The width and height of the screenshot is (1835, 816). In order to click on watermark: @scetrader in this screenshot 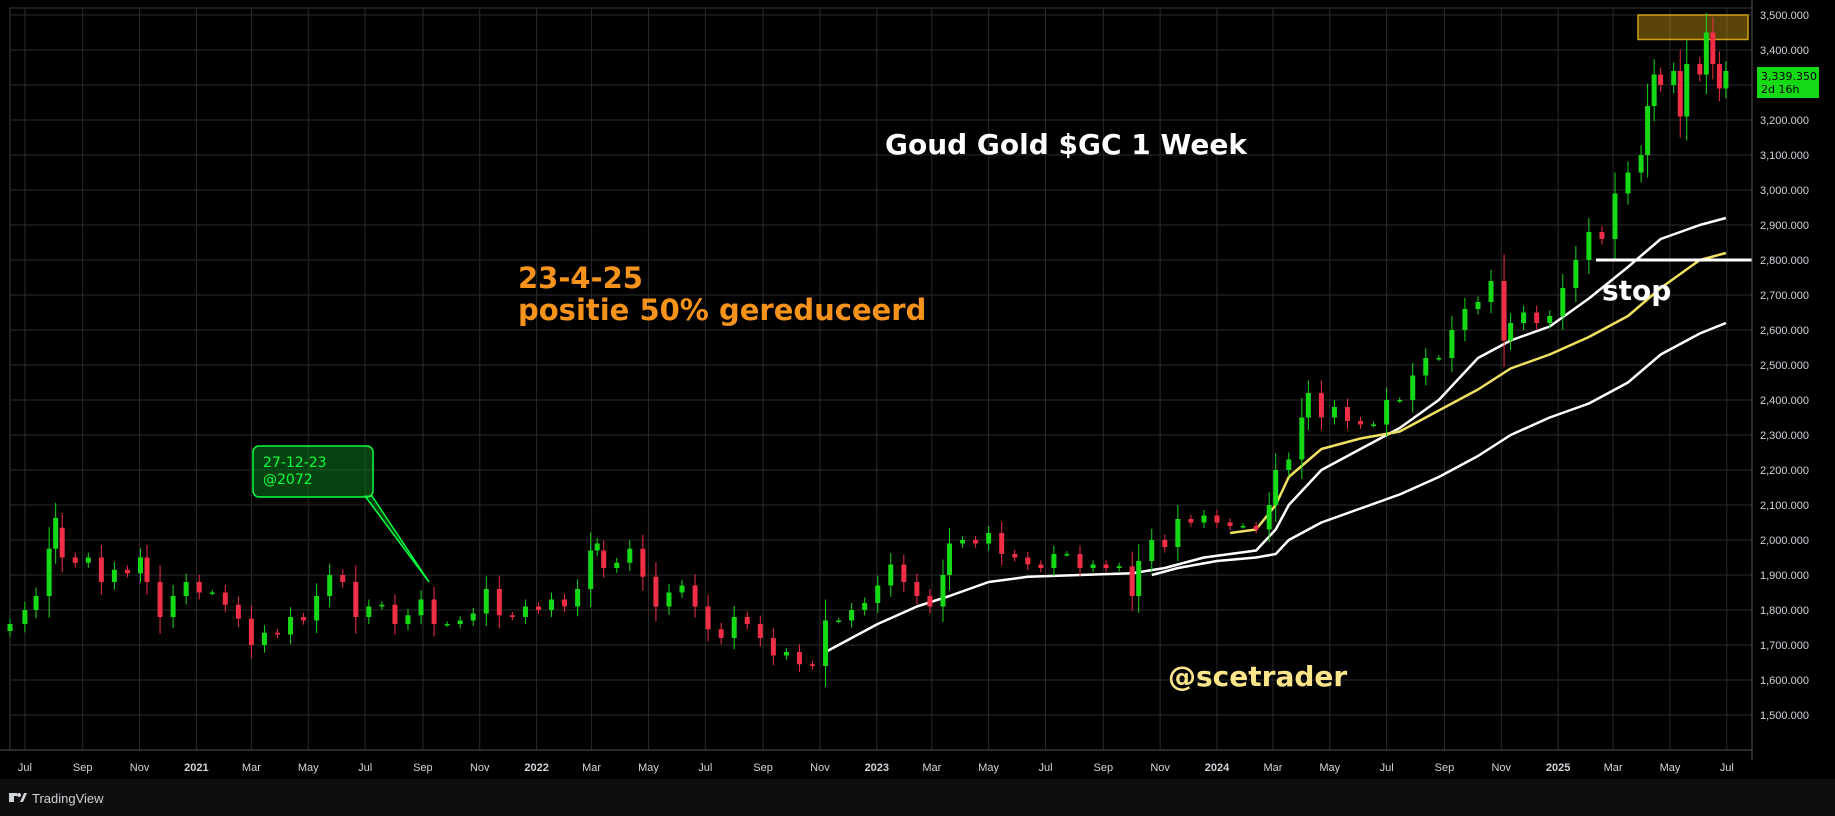, I will do `click(1257, 676)`.